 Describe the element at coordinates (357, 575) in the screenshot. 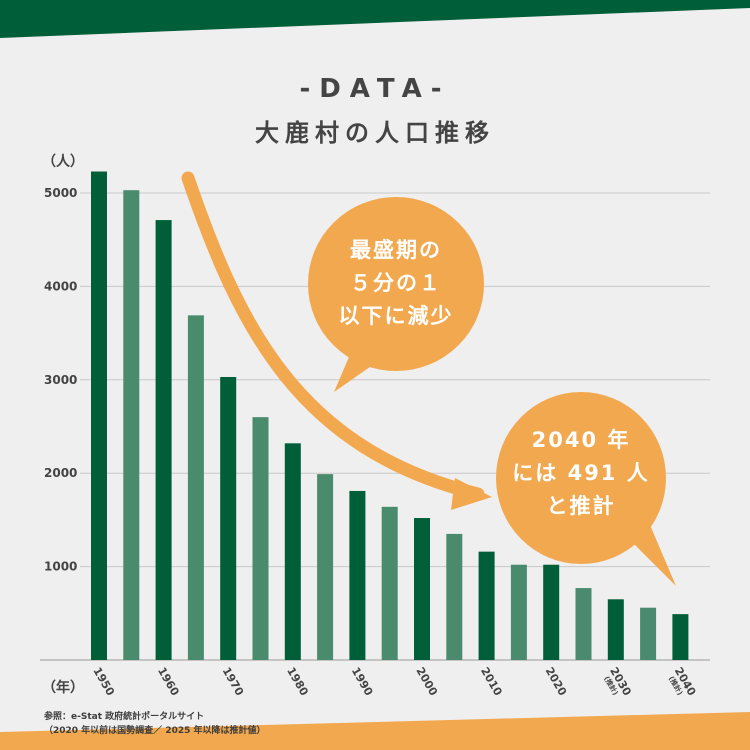

I see `bar-1990` at that location.